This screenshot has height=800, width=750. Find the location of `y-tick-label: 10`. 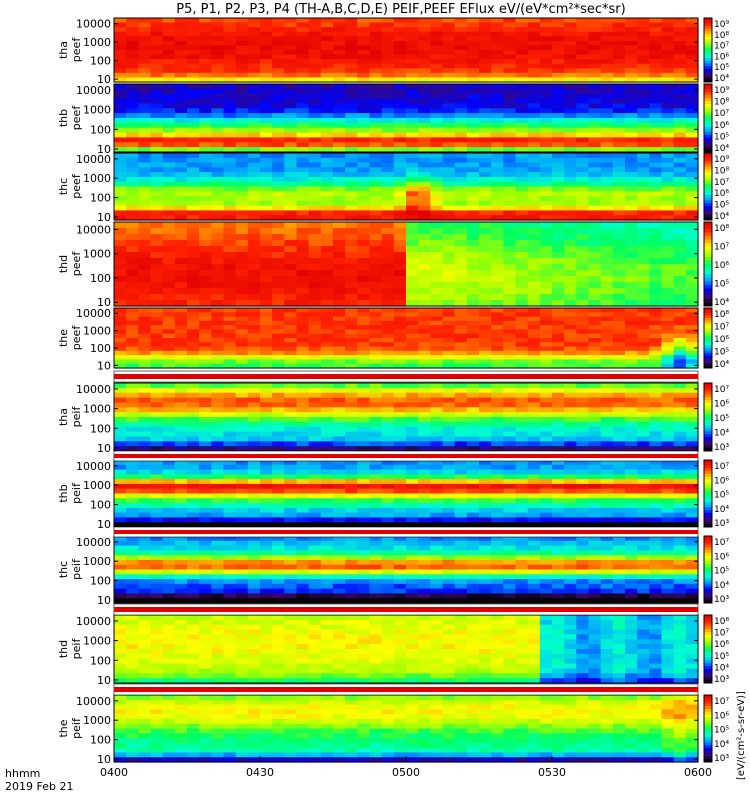

y-tick-label: 10 is located at coordinates (104, 524).